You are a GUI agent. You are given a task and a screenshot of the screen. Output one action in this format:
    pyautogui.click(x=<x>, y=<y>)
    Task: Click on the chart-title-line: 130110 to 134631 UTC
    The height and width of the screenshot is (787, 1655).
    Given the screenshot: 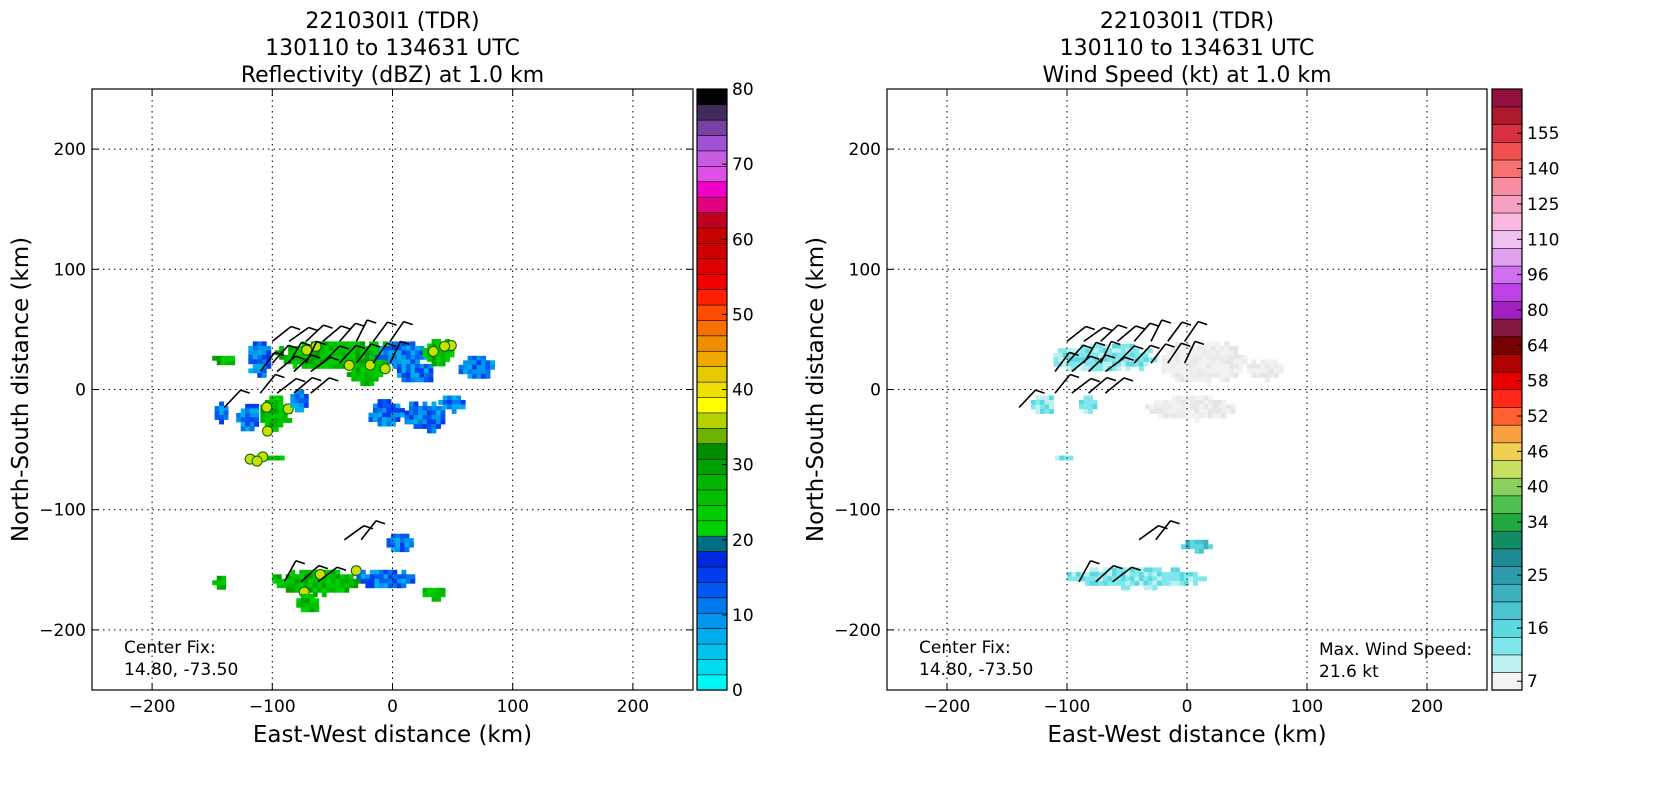 What is the action you would take?
    pyautogui.click(x=1187, y=48)
    